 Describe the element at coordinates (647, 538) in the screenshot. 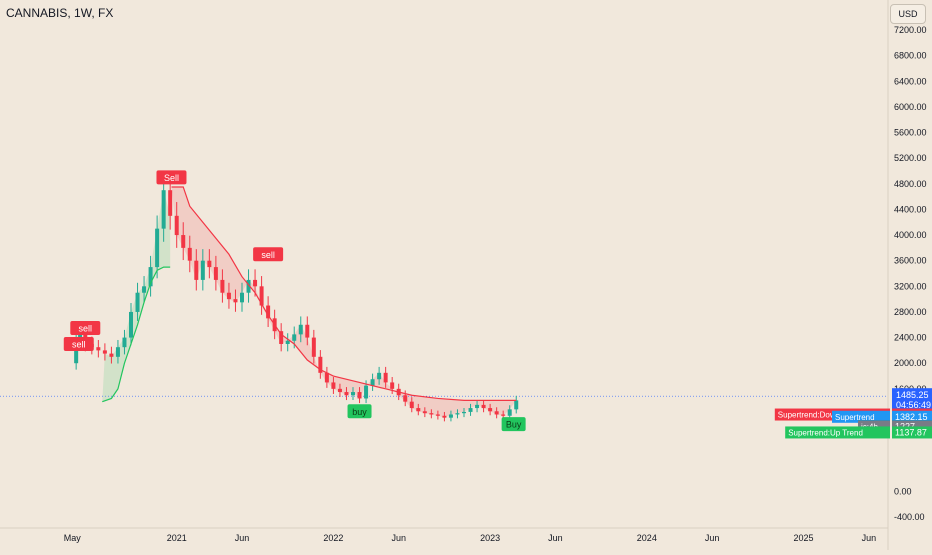

I see `x-tick-label: 2024` at that location.